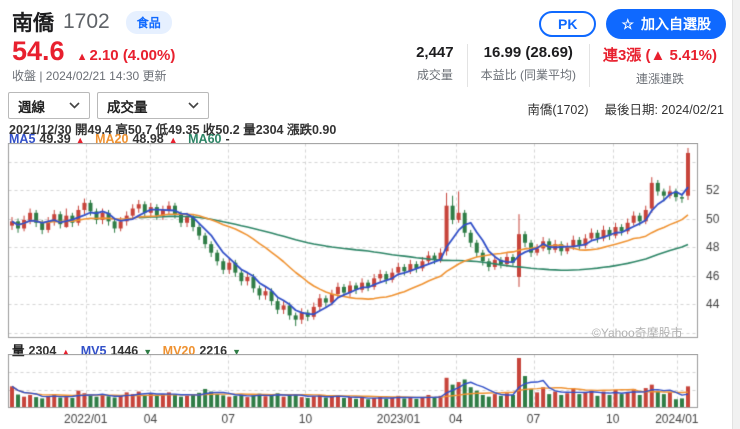 This screenshot has height=429, width=740. What do you see at coordinates (659, 79) in the screenshot?
I see `stat-streak-label: 連漲連跌` at bounding box center [659, 79].